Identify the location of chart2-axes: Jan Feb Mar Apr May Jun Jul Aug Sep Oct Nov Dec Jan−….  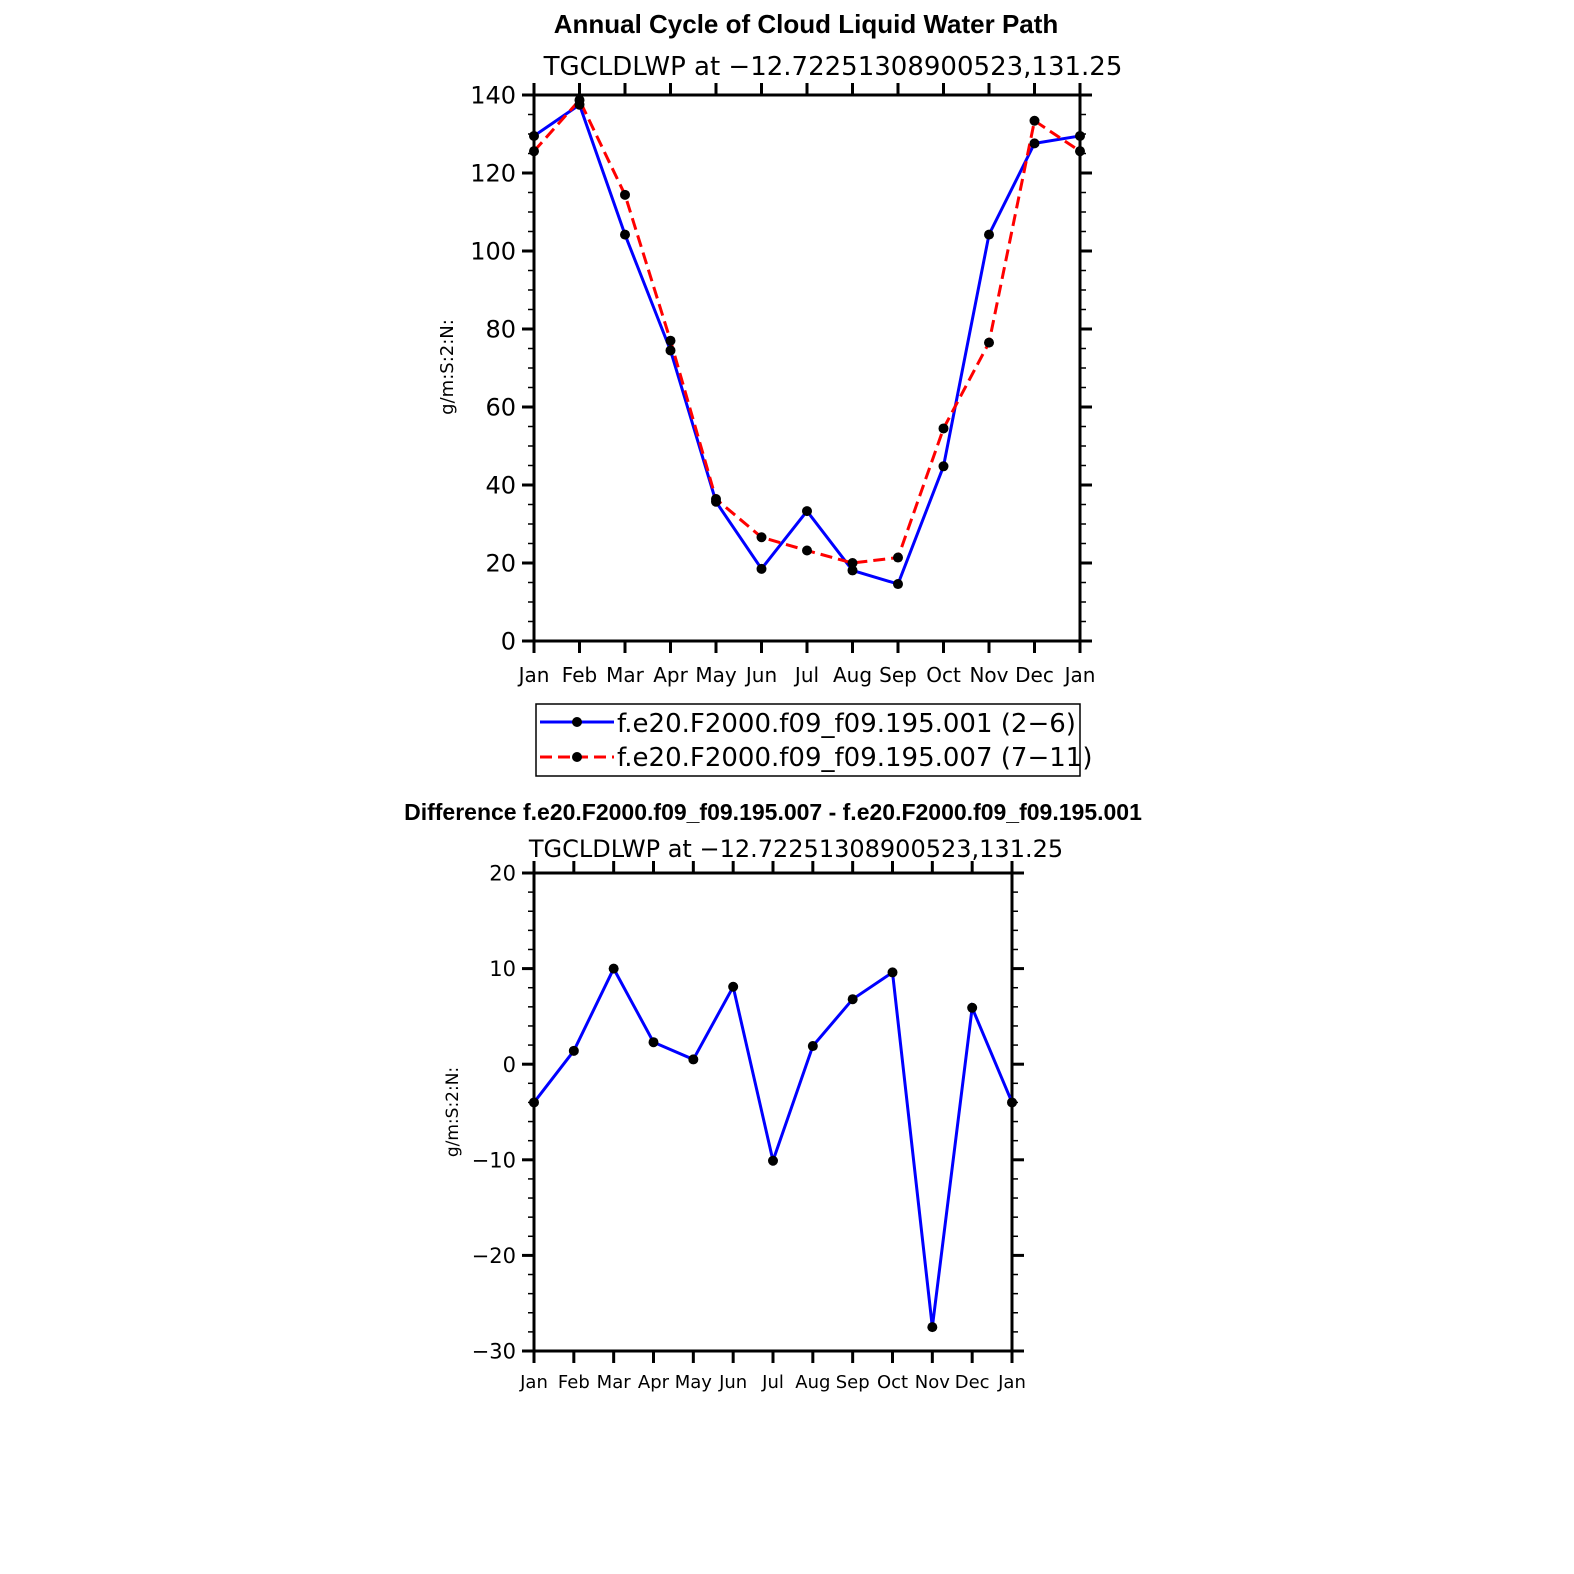
(749, 1127).